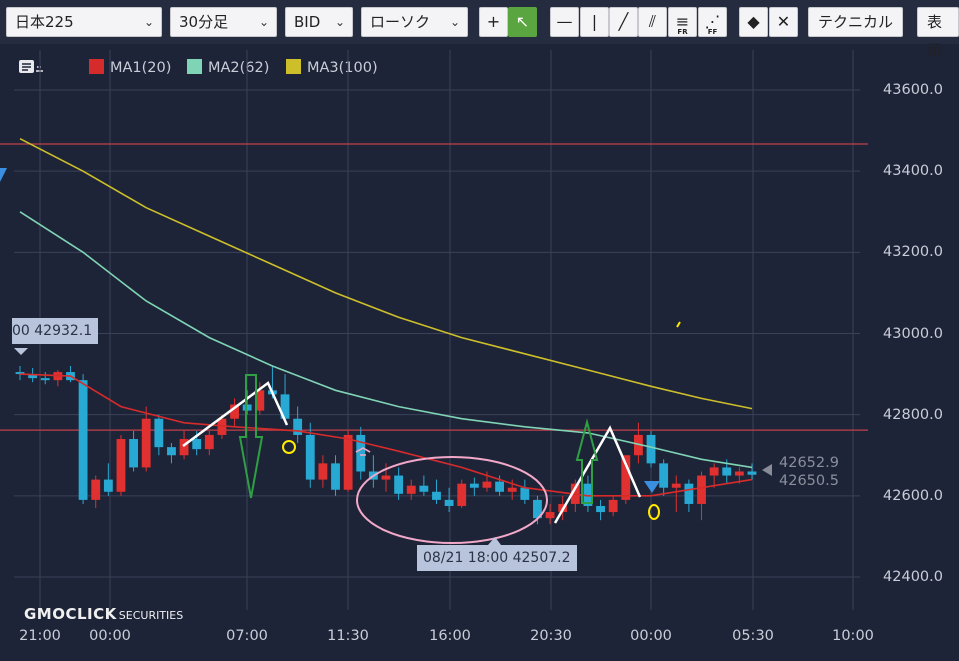  Describe the element at coordinates (289, 447) in the screenshot. I see `yellow-circle-left` at that location.